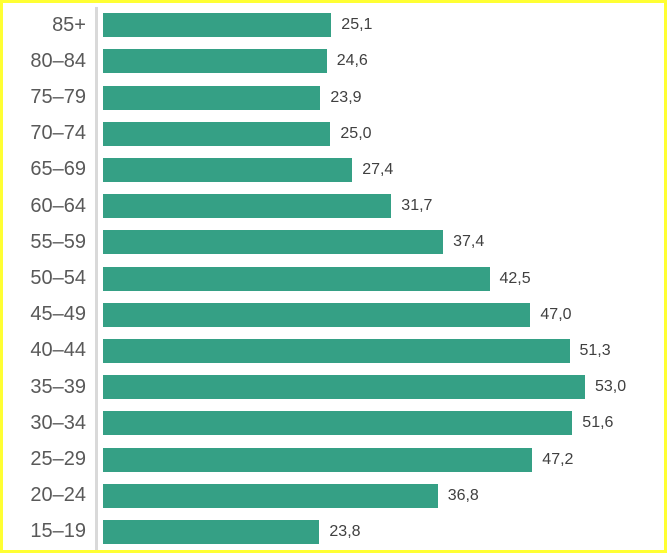  What do you see at coordinates (417, 206) in the screenshot?
I see `value-label: 31,7` at bounding box center [417, 206].